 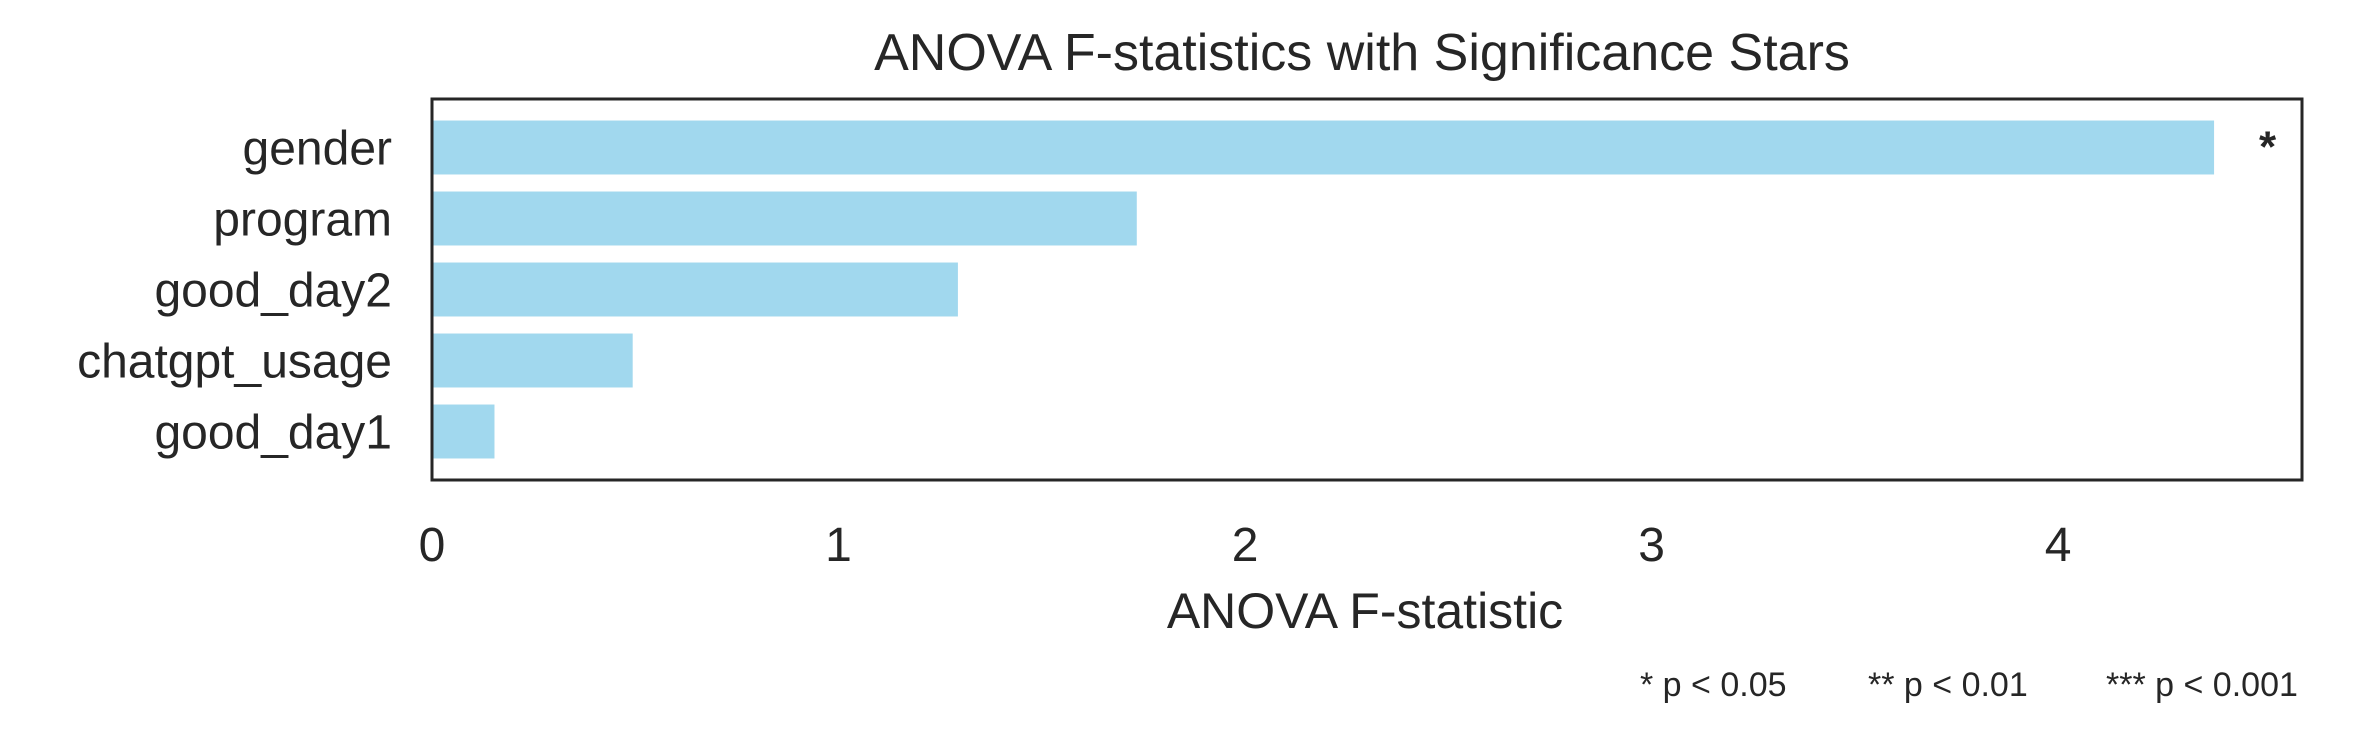 What do you see at coordinates (1324, 147) in the screenshot?
I see `bar-gender` at bounding box center [1324, 147].